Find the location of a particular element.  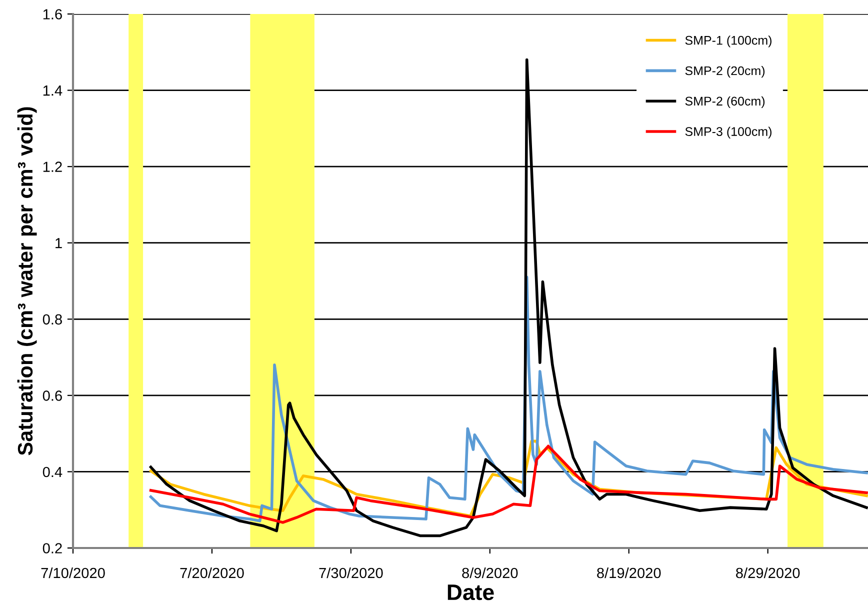

y-tick-label: 0.2 is located at coordinates (52, 548).